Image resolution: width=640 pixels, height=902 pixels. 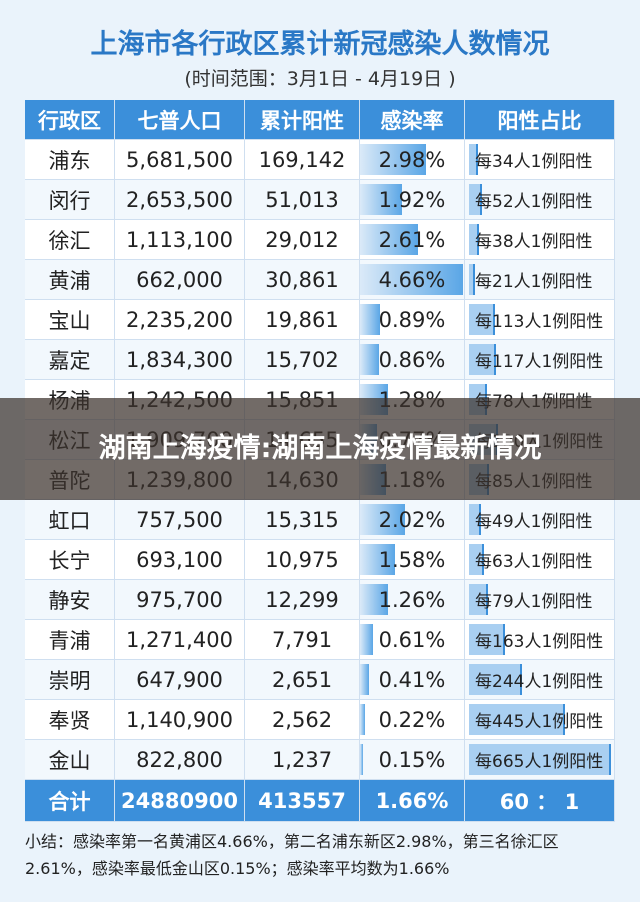 I want to click on cell-text: 每117人1例阳性, so click(x=539, y=362).